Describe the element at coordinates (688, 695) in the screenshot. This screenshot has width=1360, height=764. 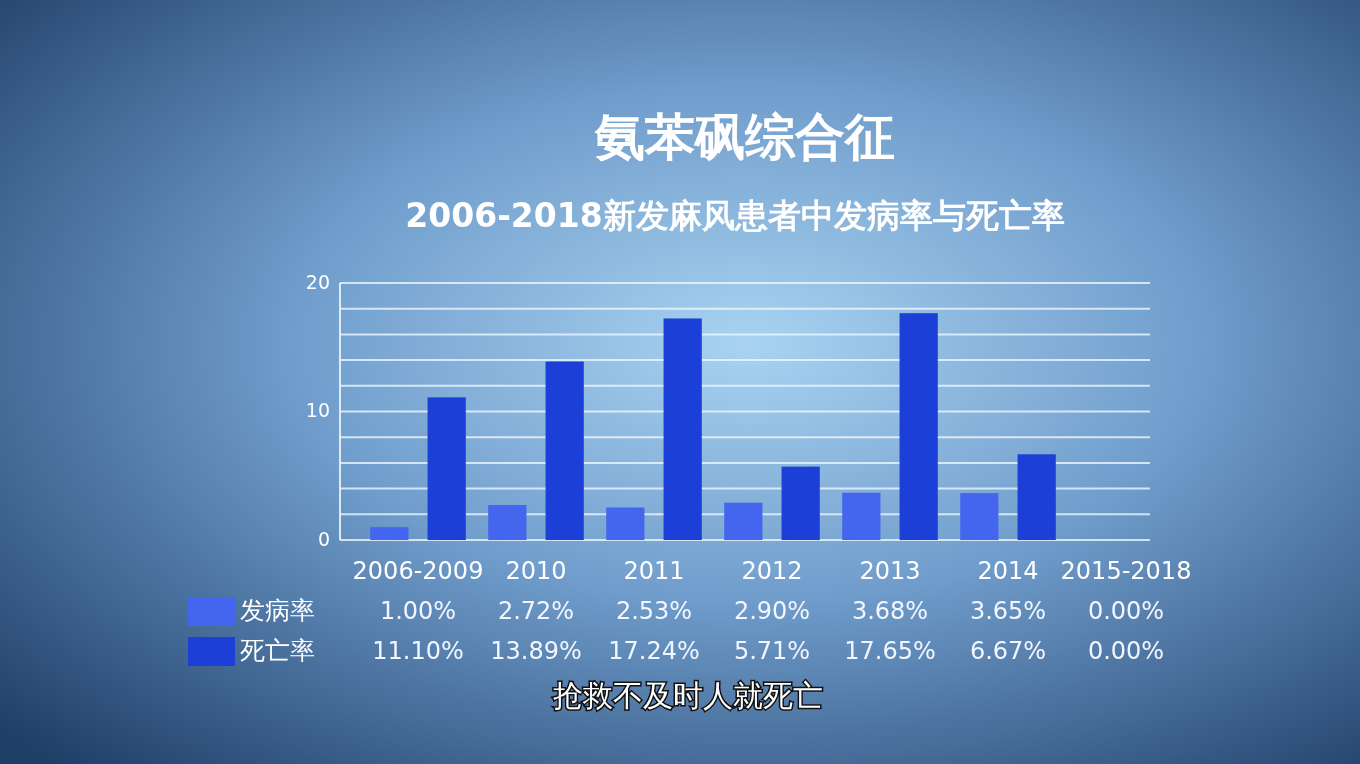
I see `text: 抢救不及时人就死亡` at that location.